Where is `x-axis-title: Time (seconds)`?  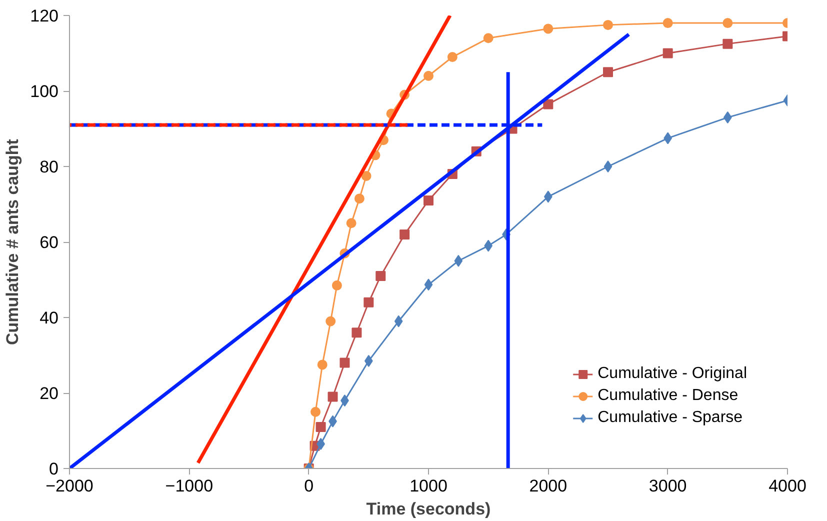 x-axis-title: Time (seconds) is located at coordinates (428, 509).